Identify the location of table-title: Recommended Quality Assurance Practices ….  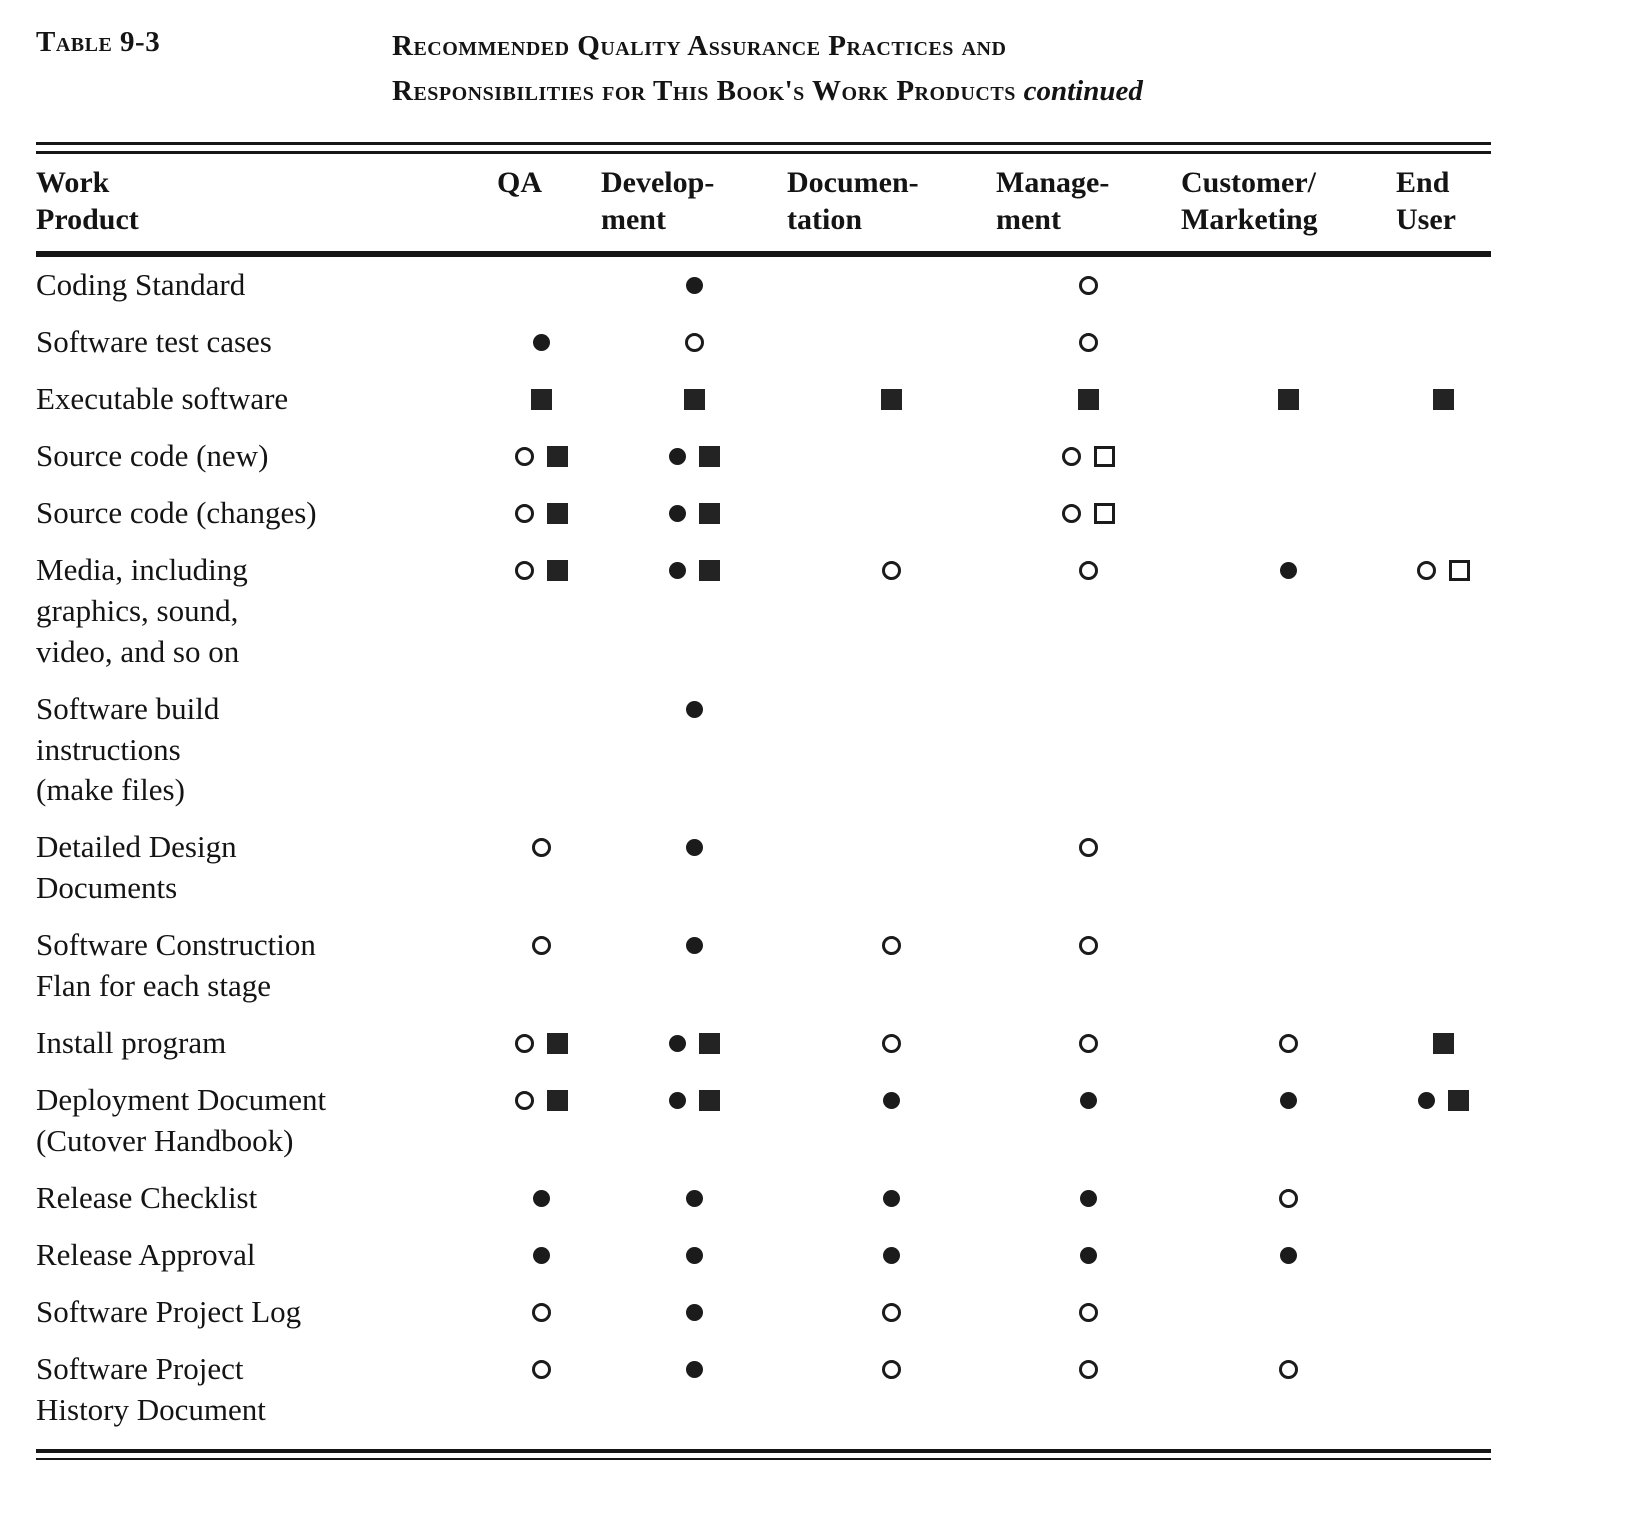
(767, 69).